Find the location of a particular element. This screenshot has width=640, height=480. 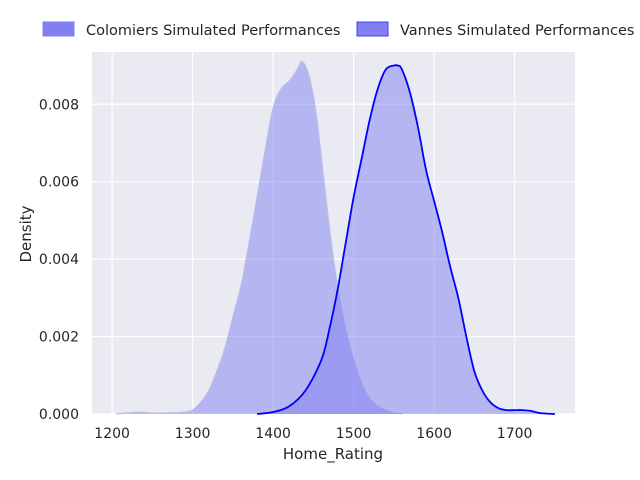

y-axis-ticks: 0.000 0.002 0.004 0.006 0.008 is located at coordinates (59, 260).